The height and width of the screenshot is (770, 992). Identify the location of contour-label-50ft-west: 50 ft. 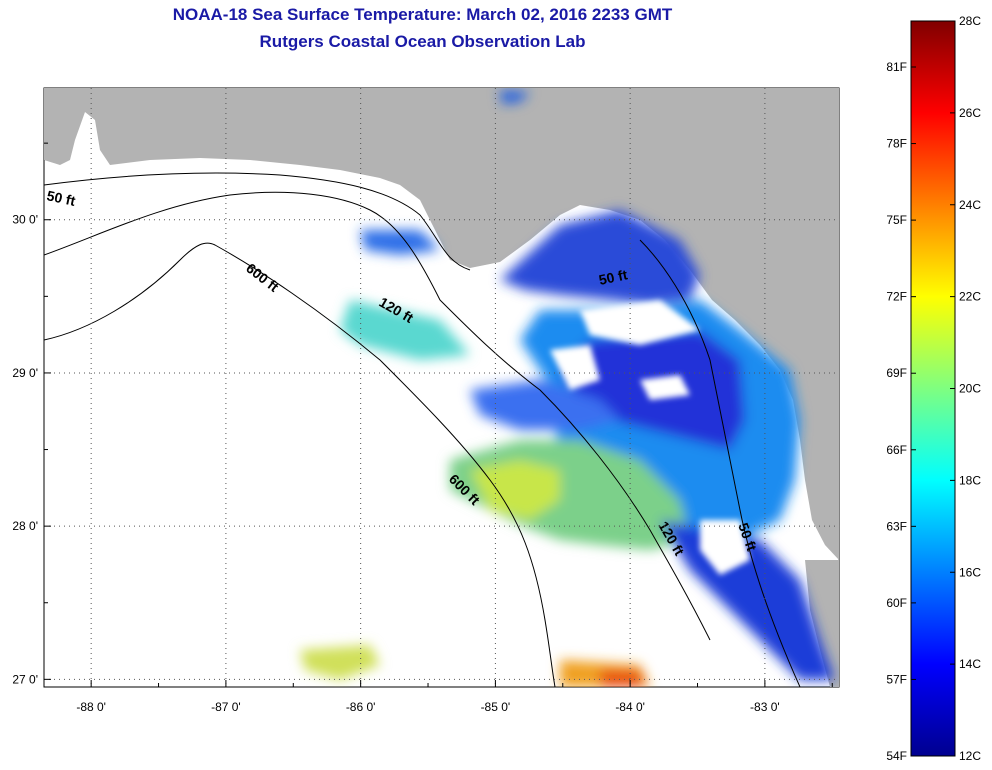
(61, 198).